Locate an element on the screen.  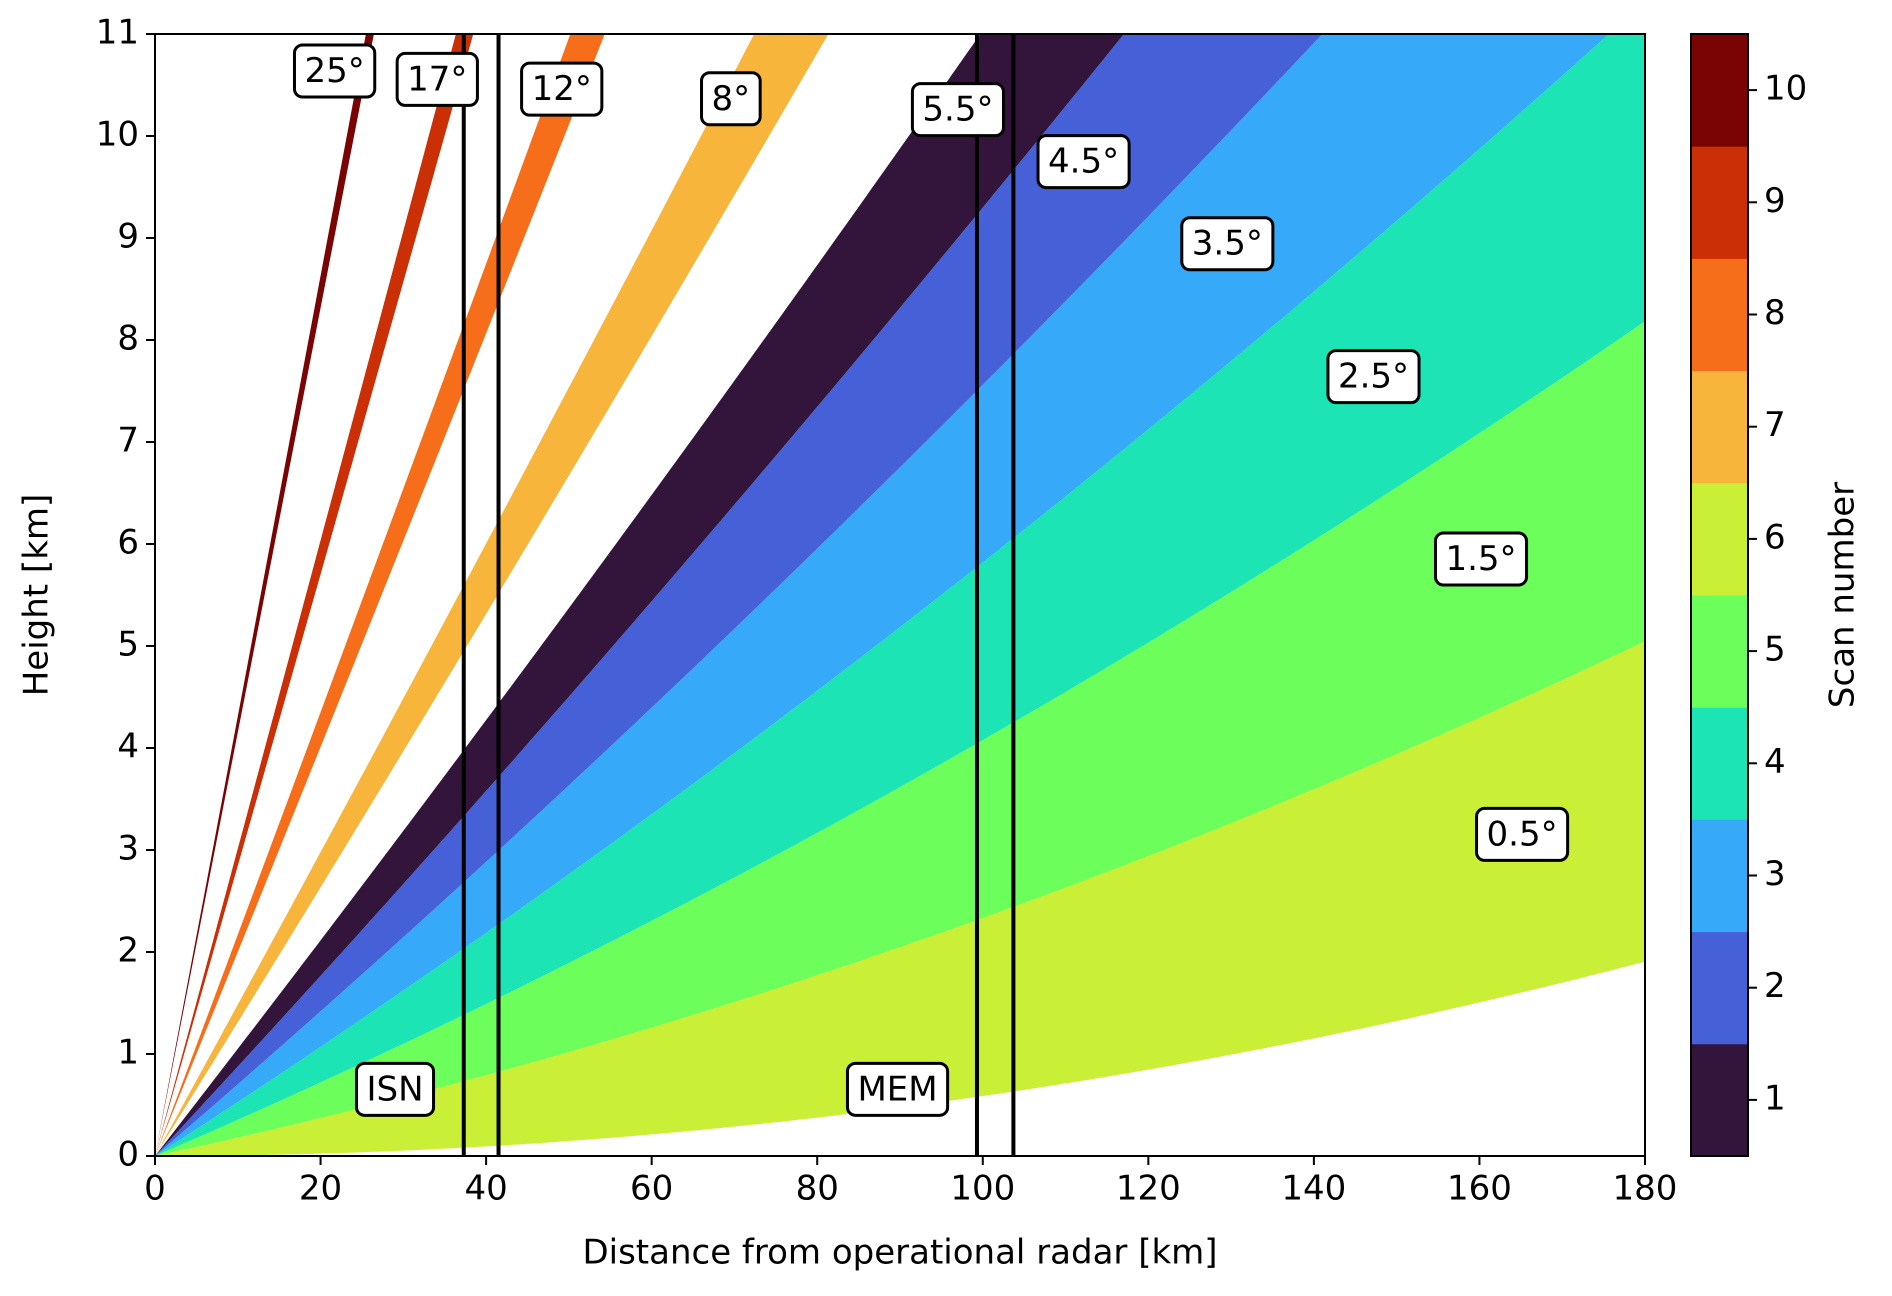
x-tick-label: 120 is located at coordinates (1148, 1189).